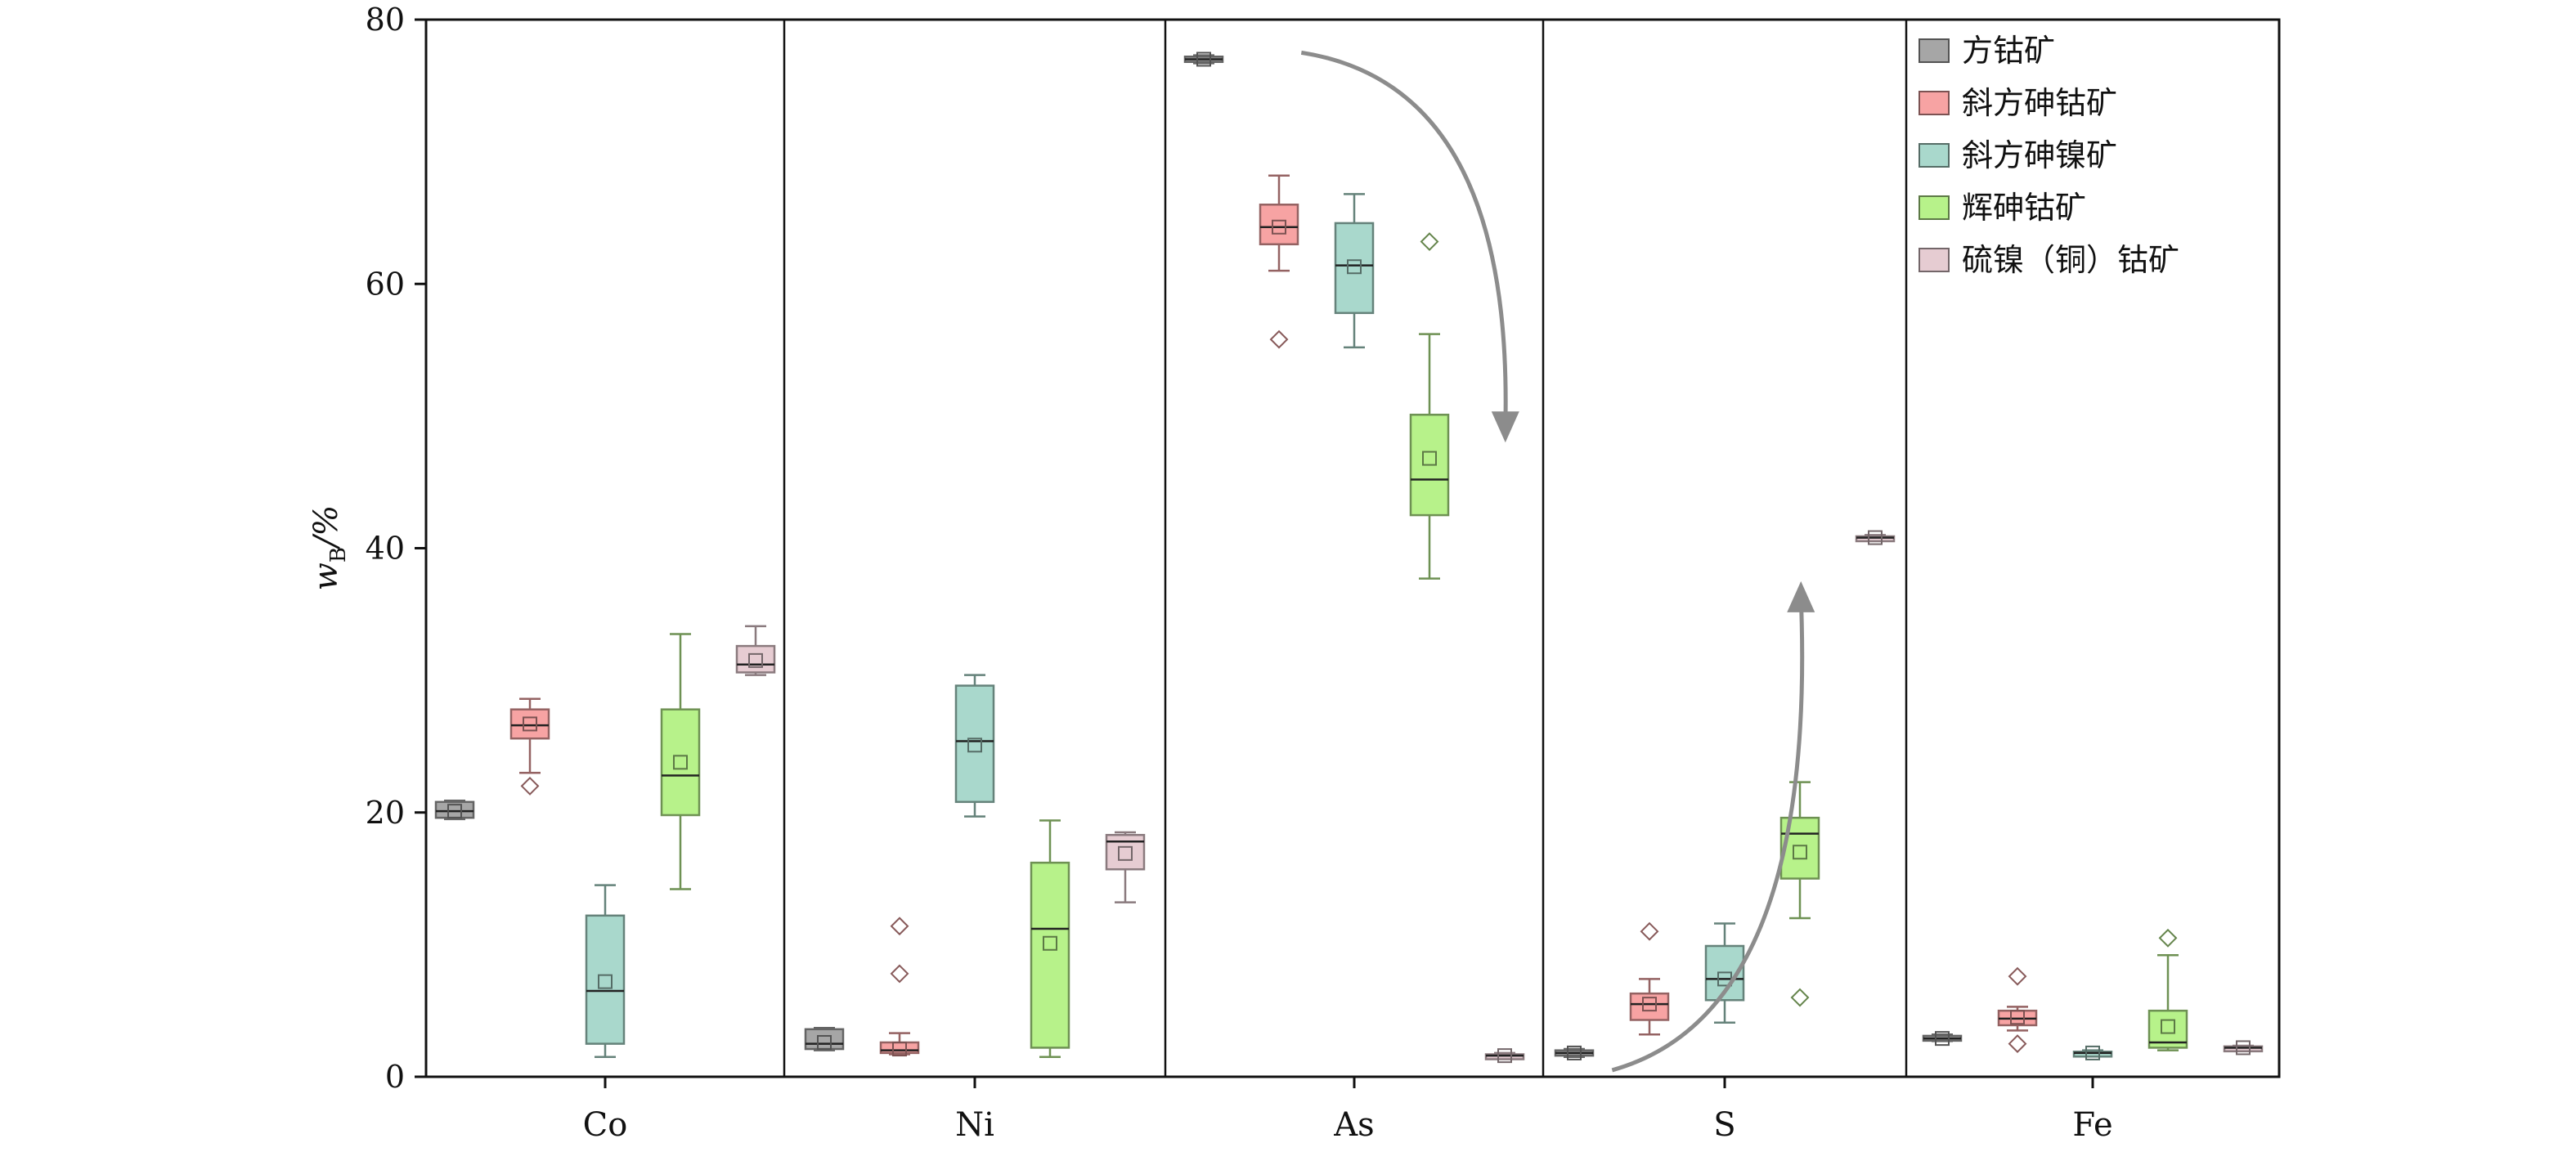  Describe the element at coordinates (2039, 155) in the screenshot. I see `legend-label: 斜方砷镍矿` at that location.